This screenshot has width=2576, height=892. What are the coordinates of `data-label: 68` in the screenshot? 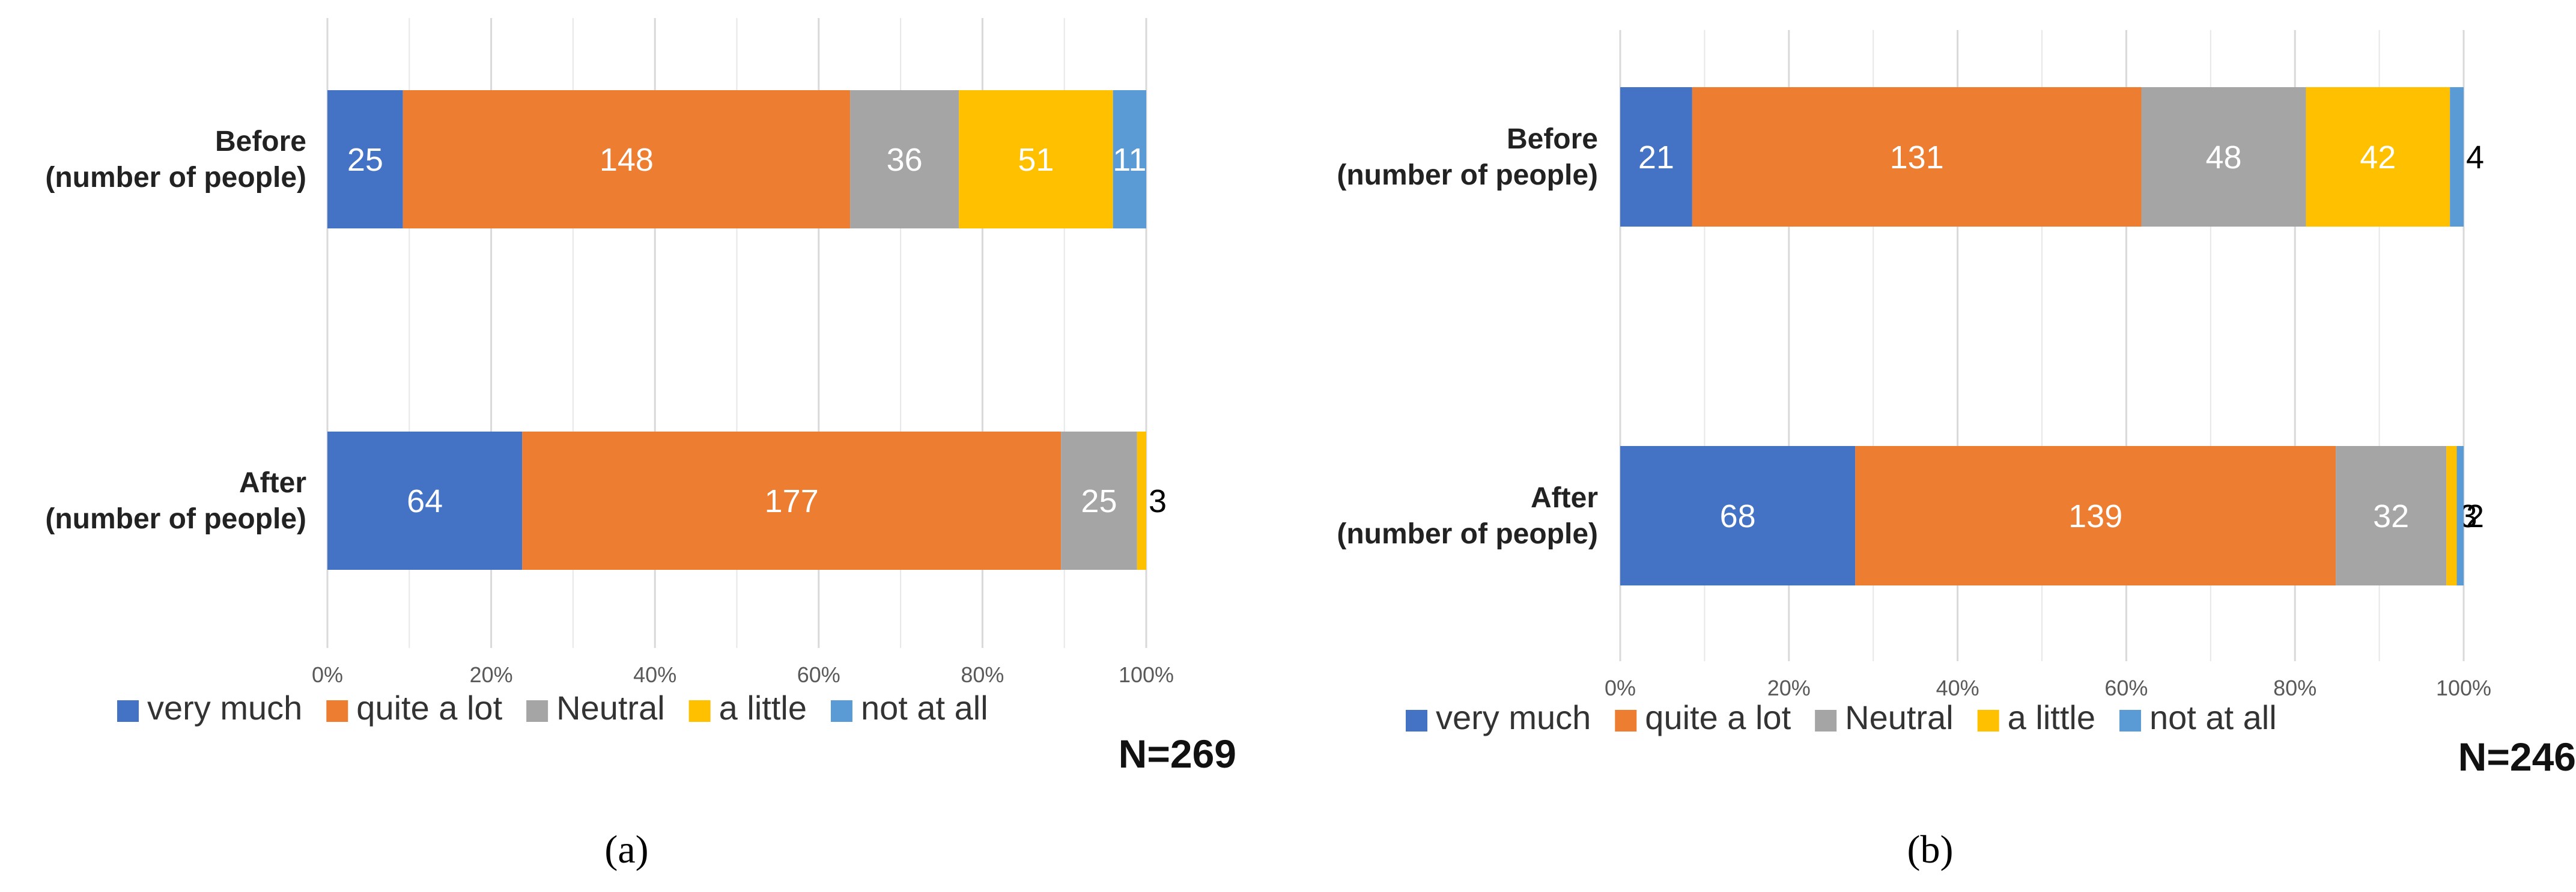 It's located at (1738, 516).